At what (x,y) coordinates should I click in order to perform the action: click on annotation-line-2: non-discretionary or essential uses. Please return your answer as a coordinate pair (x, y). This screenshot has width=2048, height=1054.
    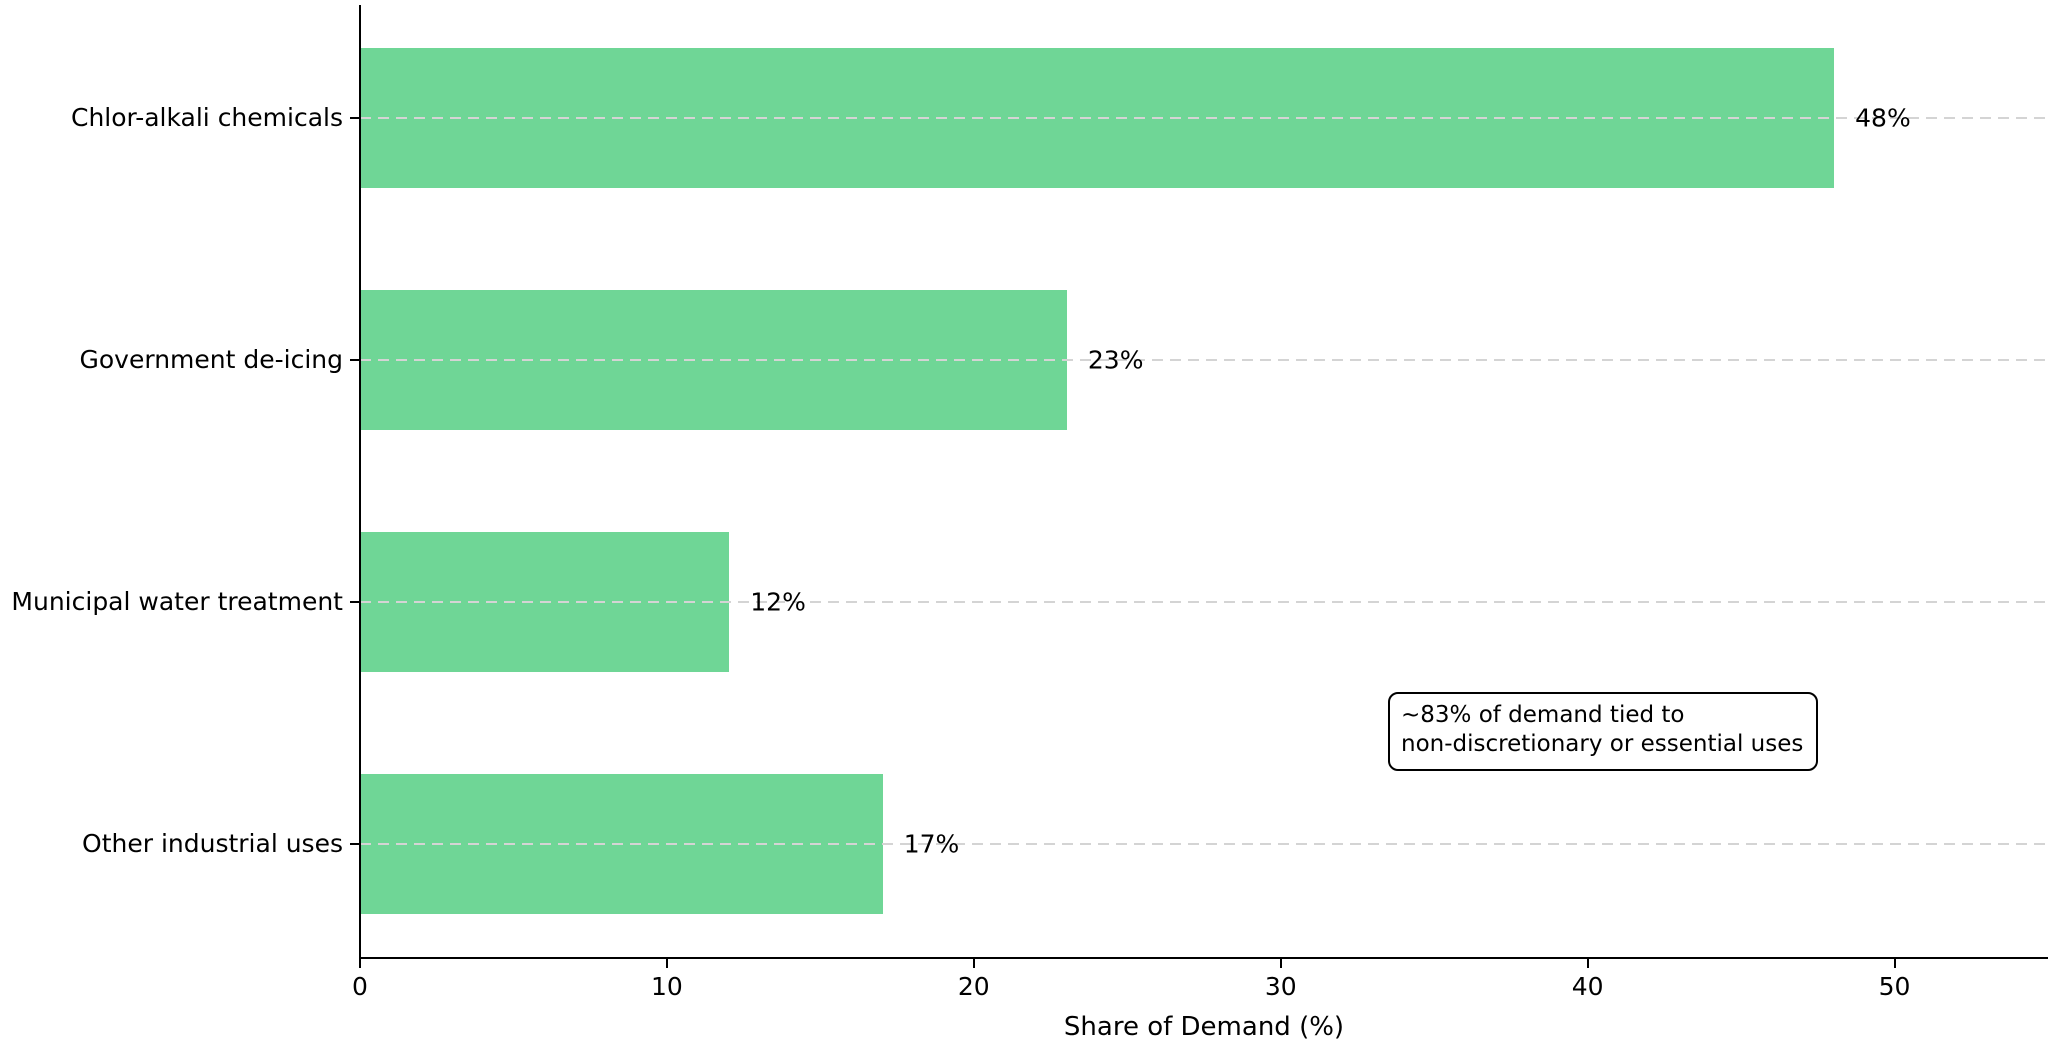
    Looking at the image, I should click on (1602, 744).